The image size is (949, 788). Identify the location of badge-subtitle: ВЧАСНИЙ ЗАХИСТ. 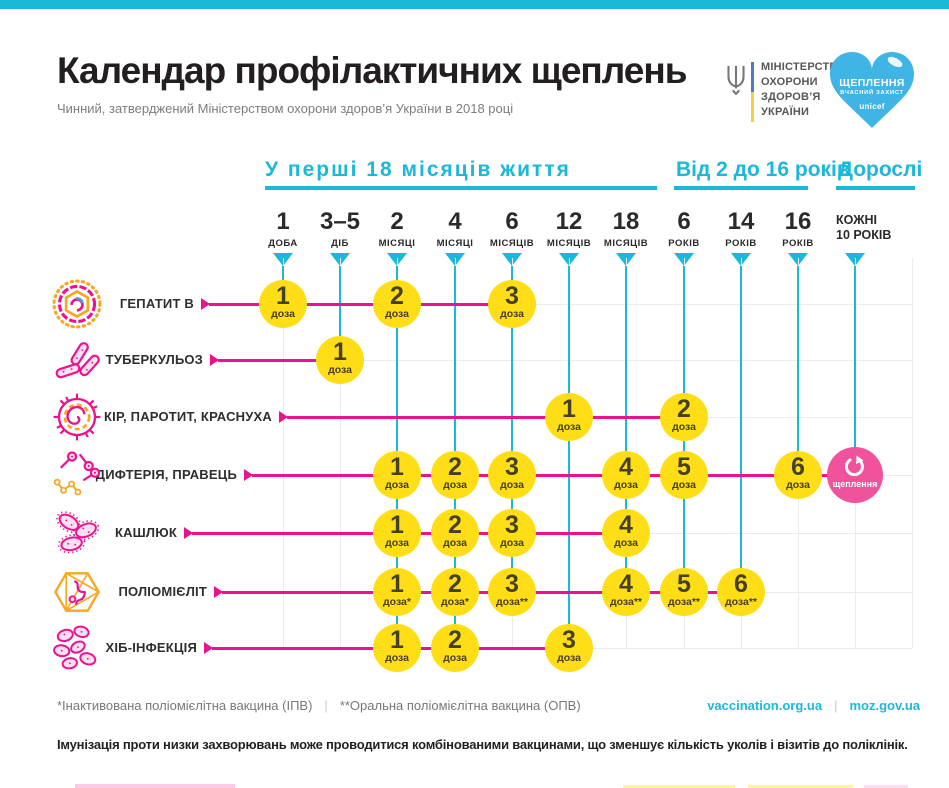
(872, 93).